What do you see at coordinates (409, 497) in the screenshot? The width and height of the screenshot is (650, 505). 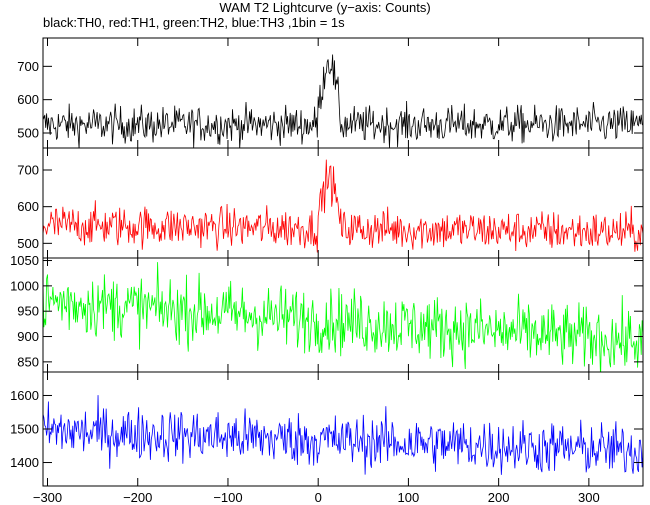 I see `x-tick-label: 100` at bounding box center [409, 497].